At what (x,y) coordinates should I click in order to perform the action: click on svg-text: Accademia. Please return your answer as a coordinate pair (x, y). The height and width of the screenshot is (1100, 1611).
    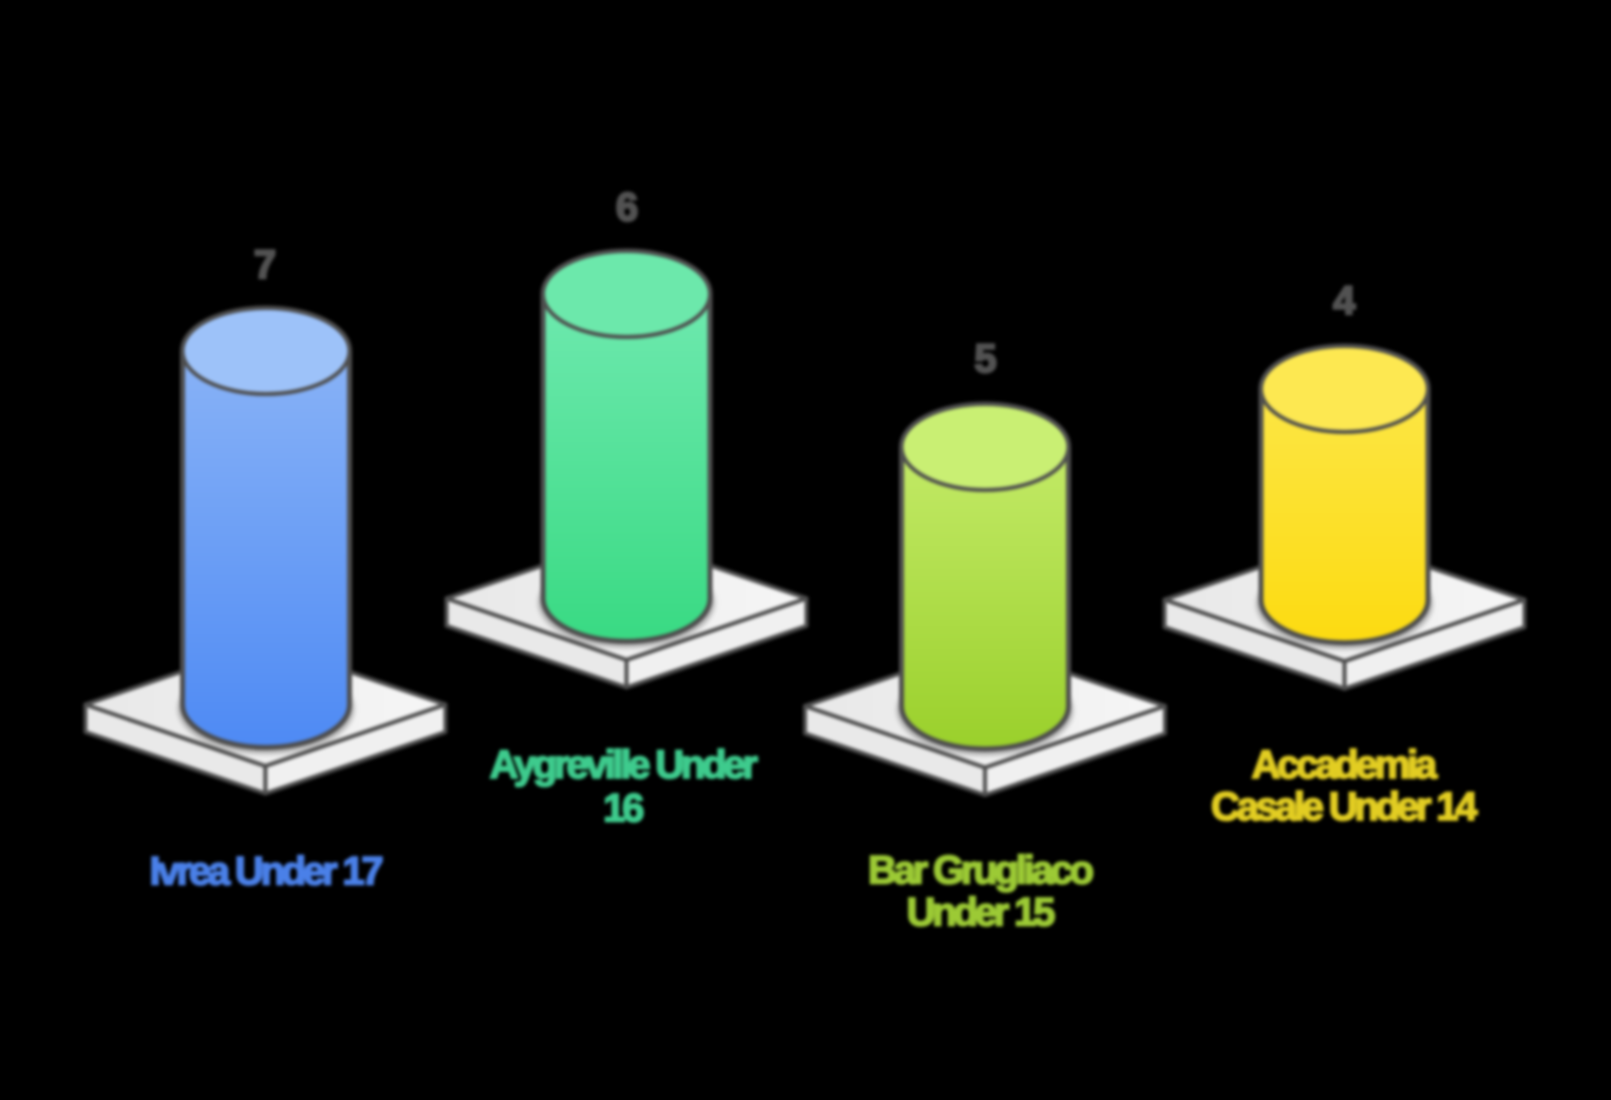
    Looking at the image, I should click on (1344, 765).